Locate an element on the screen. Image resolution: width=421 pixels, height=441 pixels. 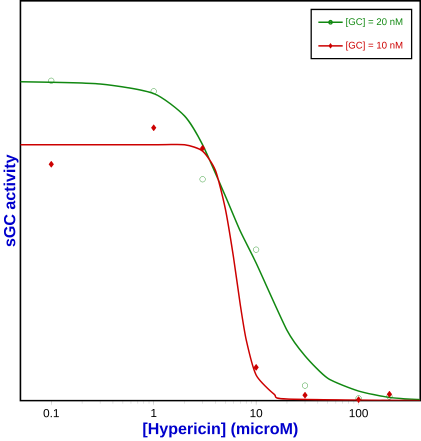
y-axis-title: sGC activity is located at coordinates (11, 200).